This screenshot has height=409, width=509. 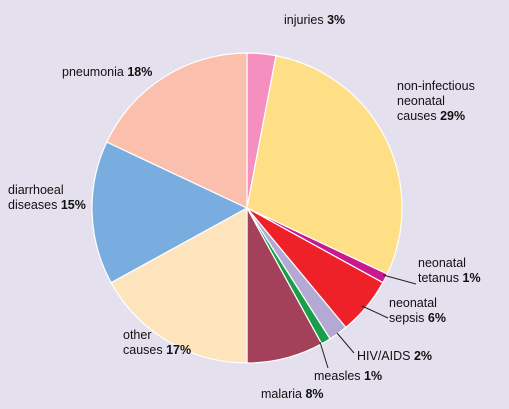 I want to click on label-injuries: injuries 3%, so click(x=314, y=20).